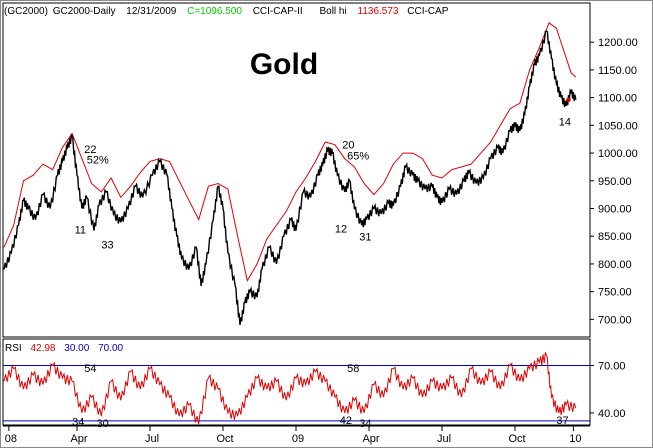  Describe the element at coordinates (612, 366) in the screenshot. I see `rsi-y-tick-label: 70.00` at that location.